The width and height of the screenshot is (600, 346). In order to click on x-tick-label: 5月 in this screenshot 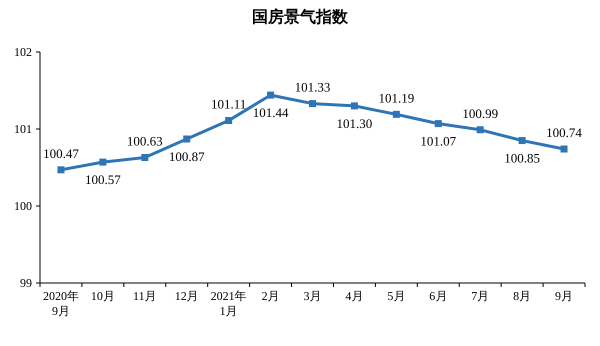, I will do `click(396, 296)`.